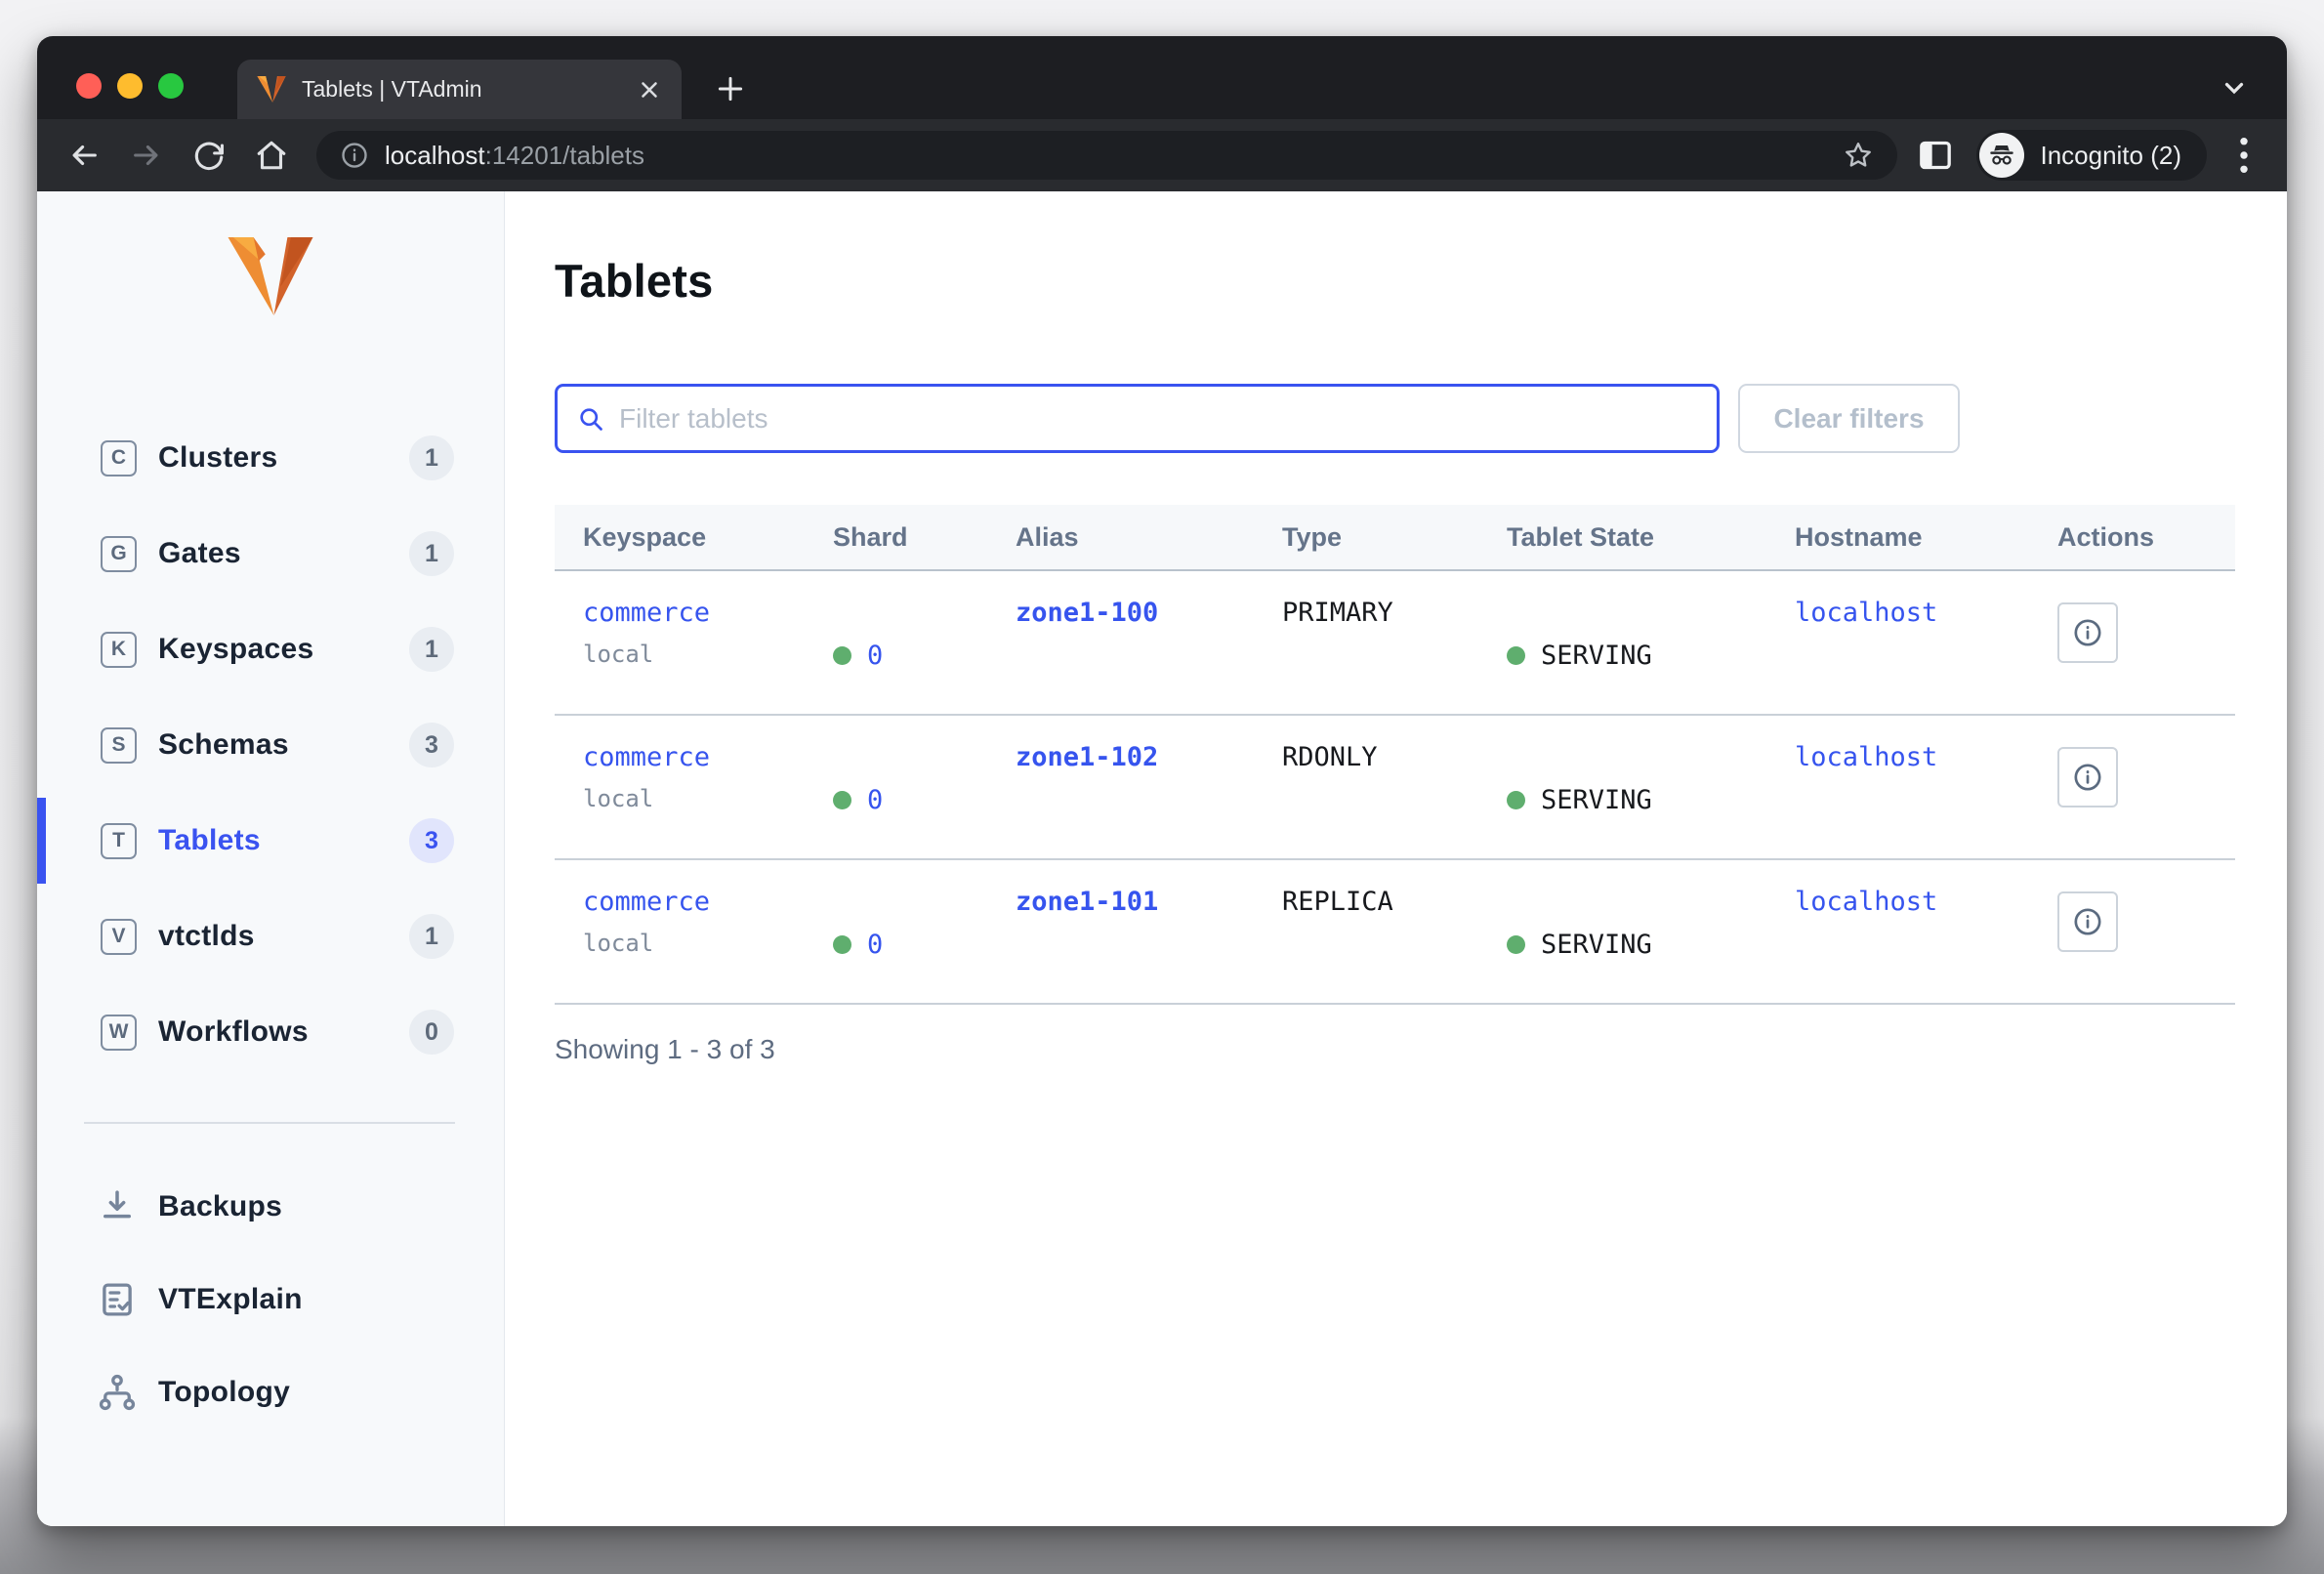 This screenshot has height=1574, width=2324. What do you see at coordinates (1087, 902) in the screenshot?
I see `tablet-alias-link: zone1-101` at bounding box center [1087, 902].